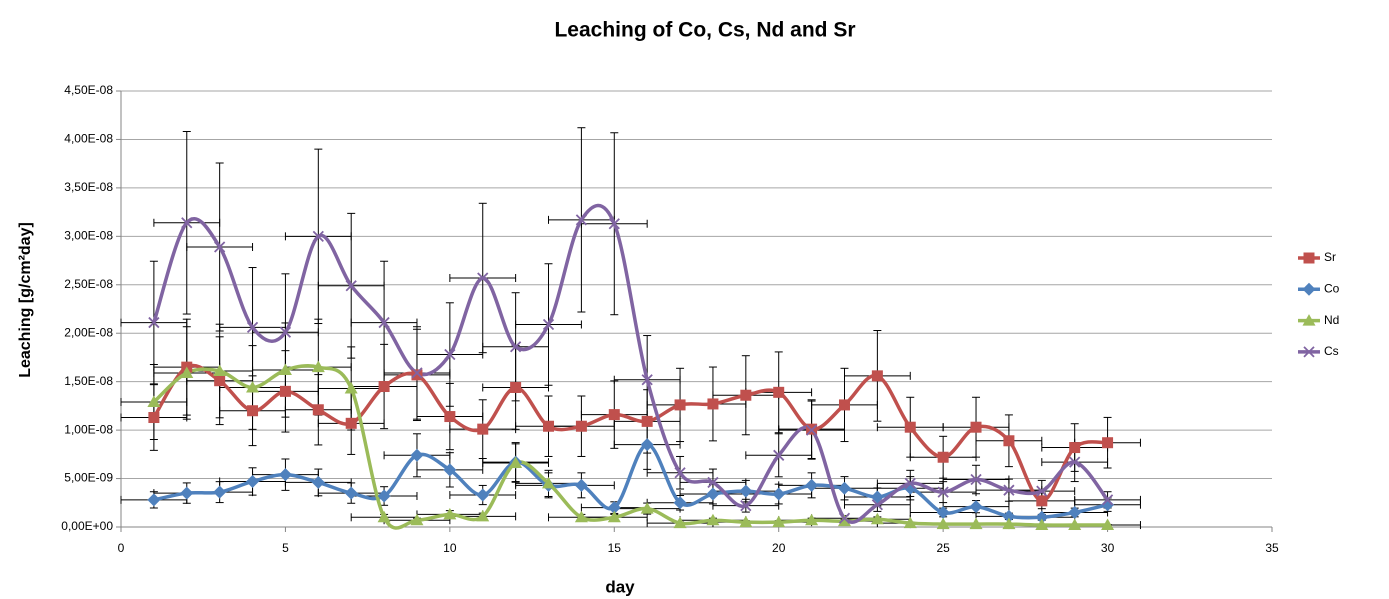  Describe the element at coordinates (87, 526) in the screenshot. I see `y-tick-label: 0,00E+00` at that location.